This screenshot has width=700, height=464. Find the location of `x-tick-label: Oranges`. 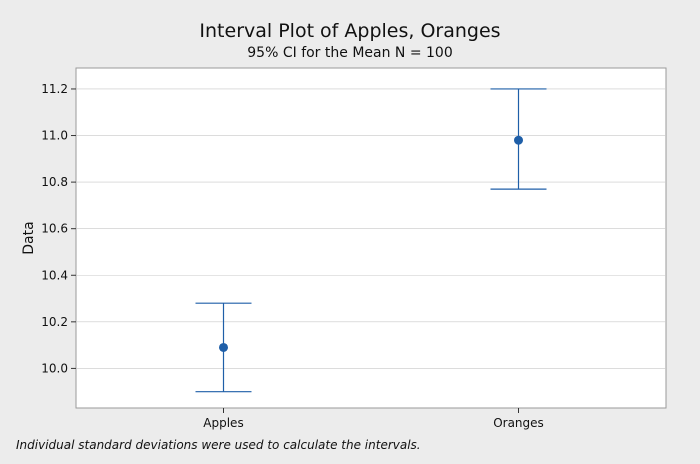

x-tick-label: Oranges is located at coordinates (518, 423).